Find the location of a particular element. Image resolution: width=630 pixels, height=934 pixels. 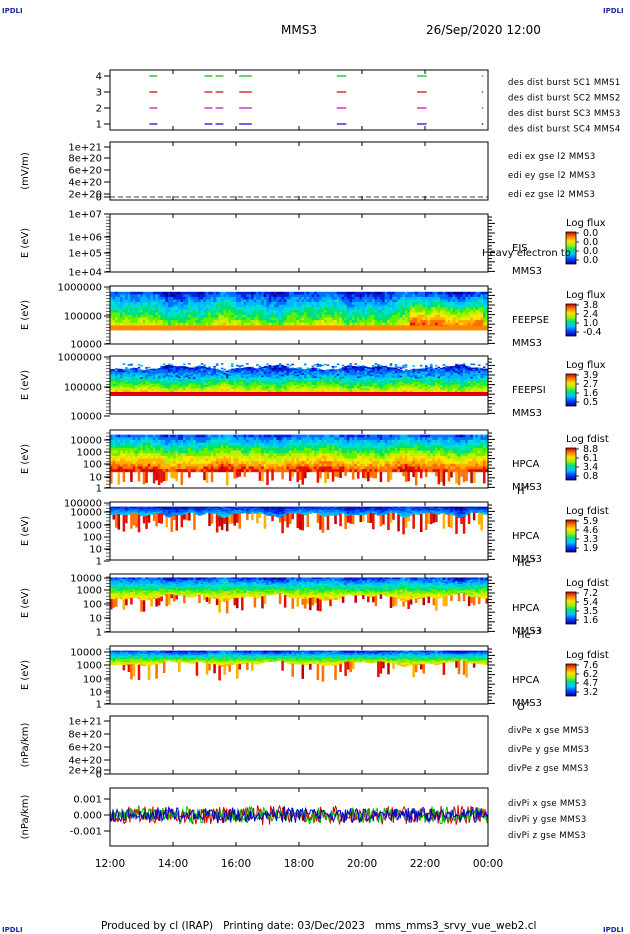

colorbar-tick-label: -0.4 is located at coordinates (592, 332).